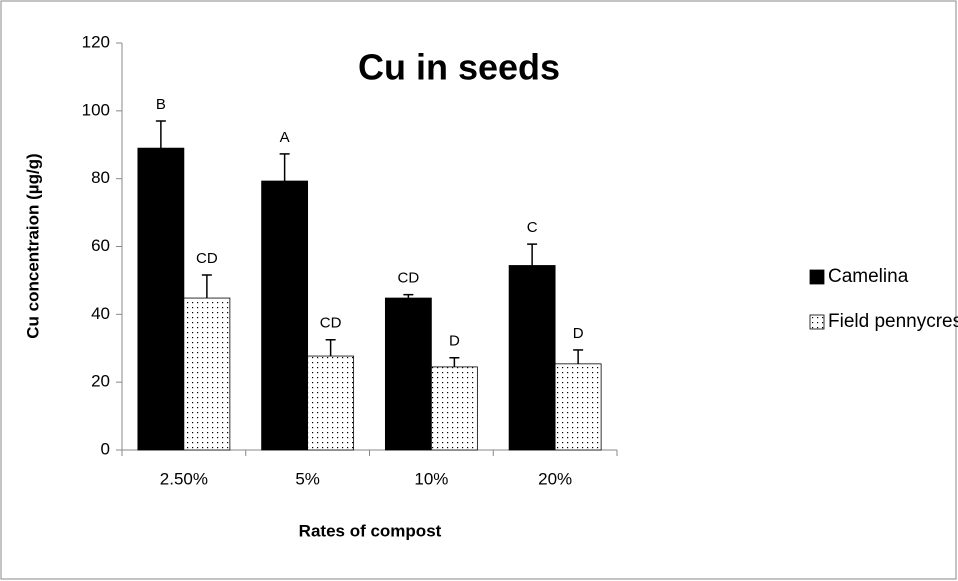 The height and width of the screenshot is (581, 958). I want to click on y-tick-label: 60, so click(100, 245).